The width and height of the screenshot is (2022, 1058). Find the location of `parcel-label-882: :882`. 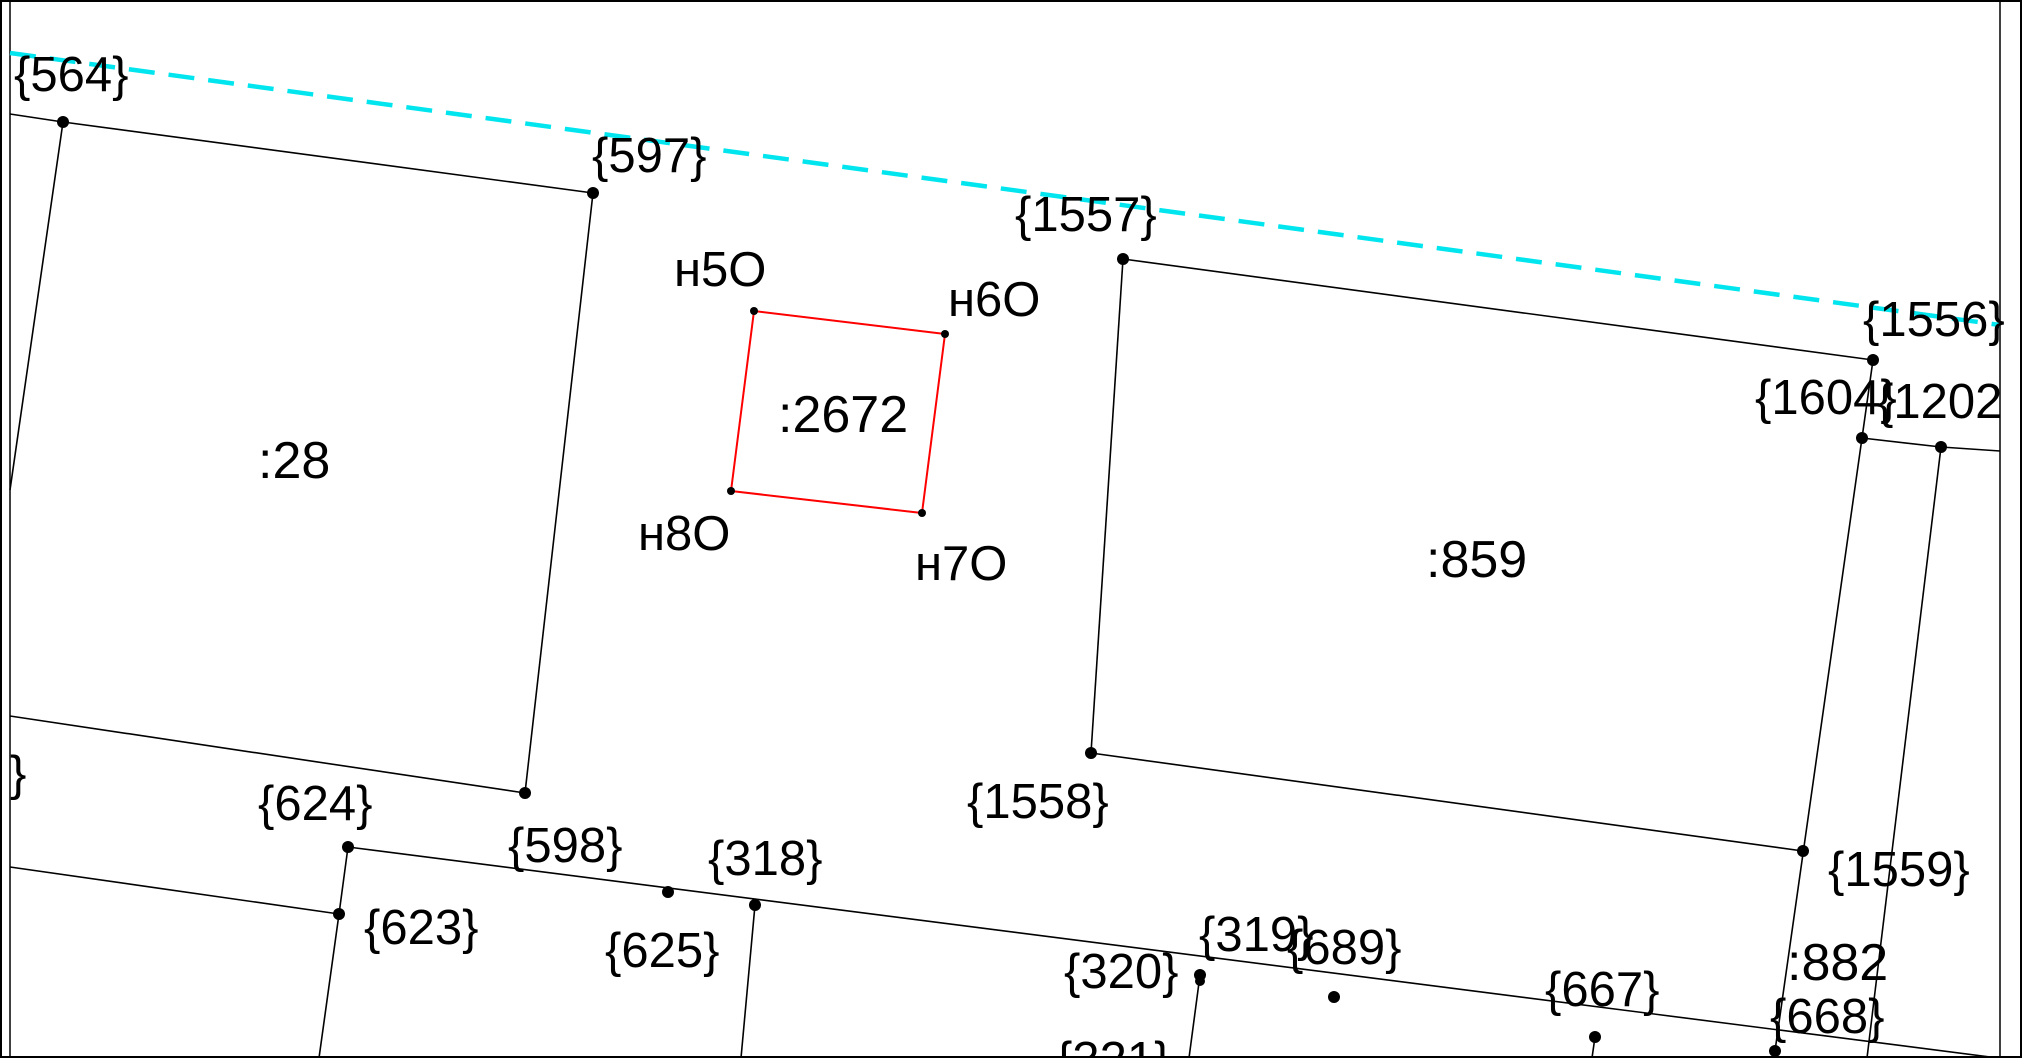

parcel-label-882: :882 is located at coordinates (1837, 963).